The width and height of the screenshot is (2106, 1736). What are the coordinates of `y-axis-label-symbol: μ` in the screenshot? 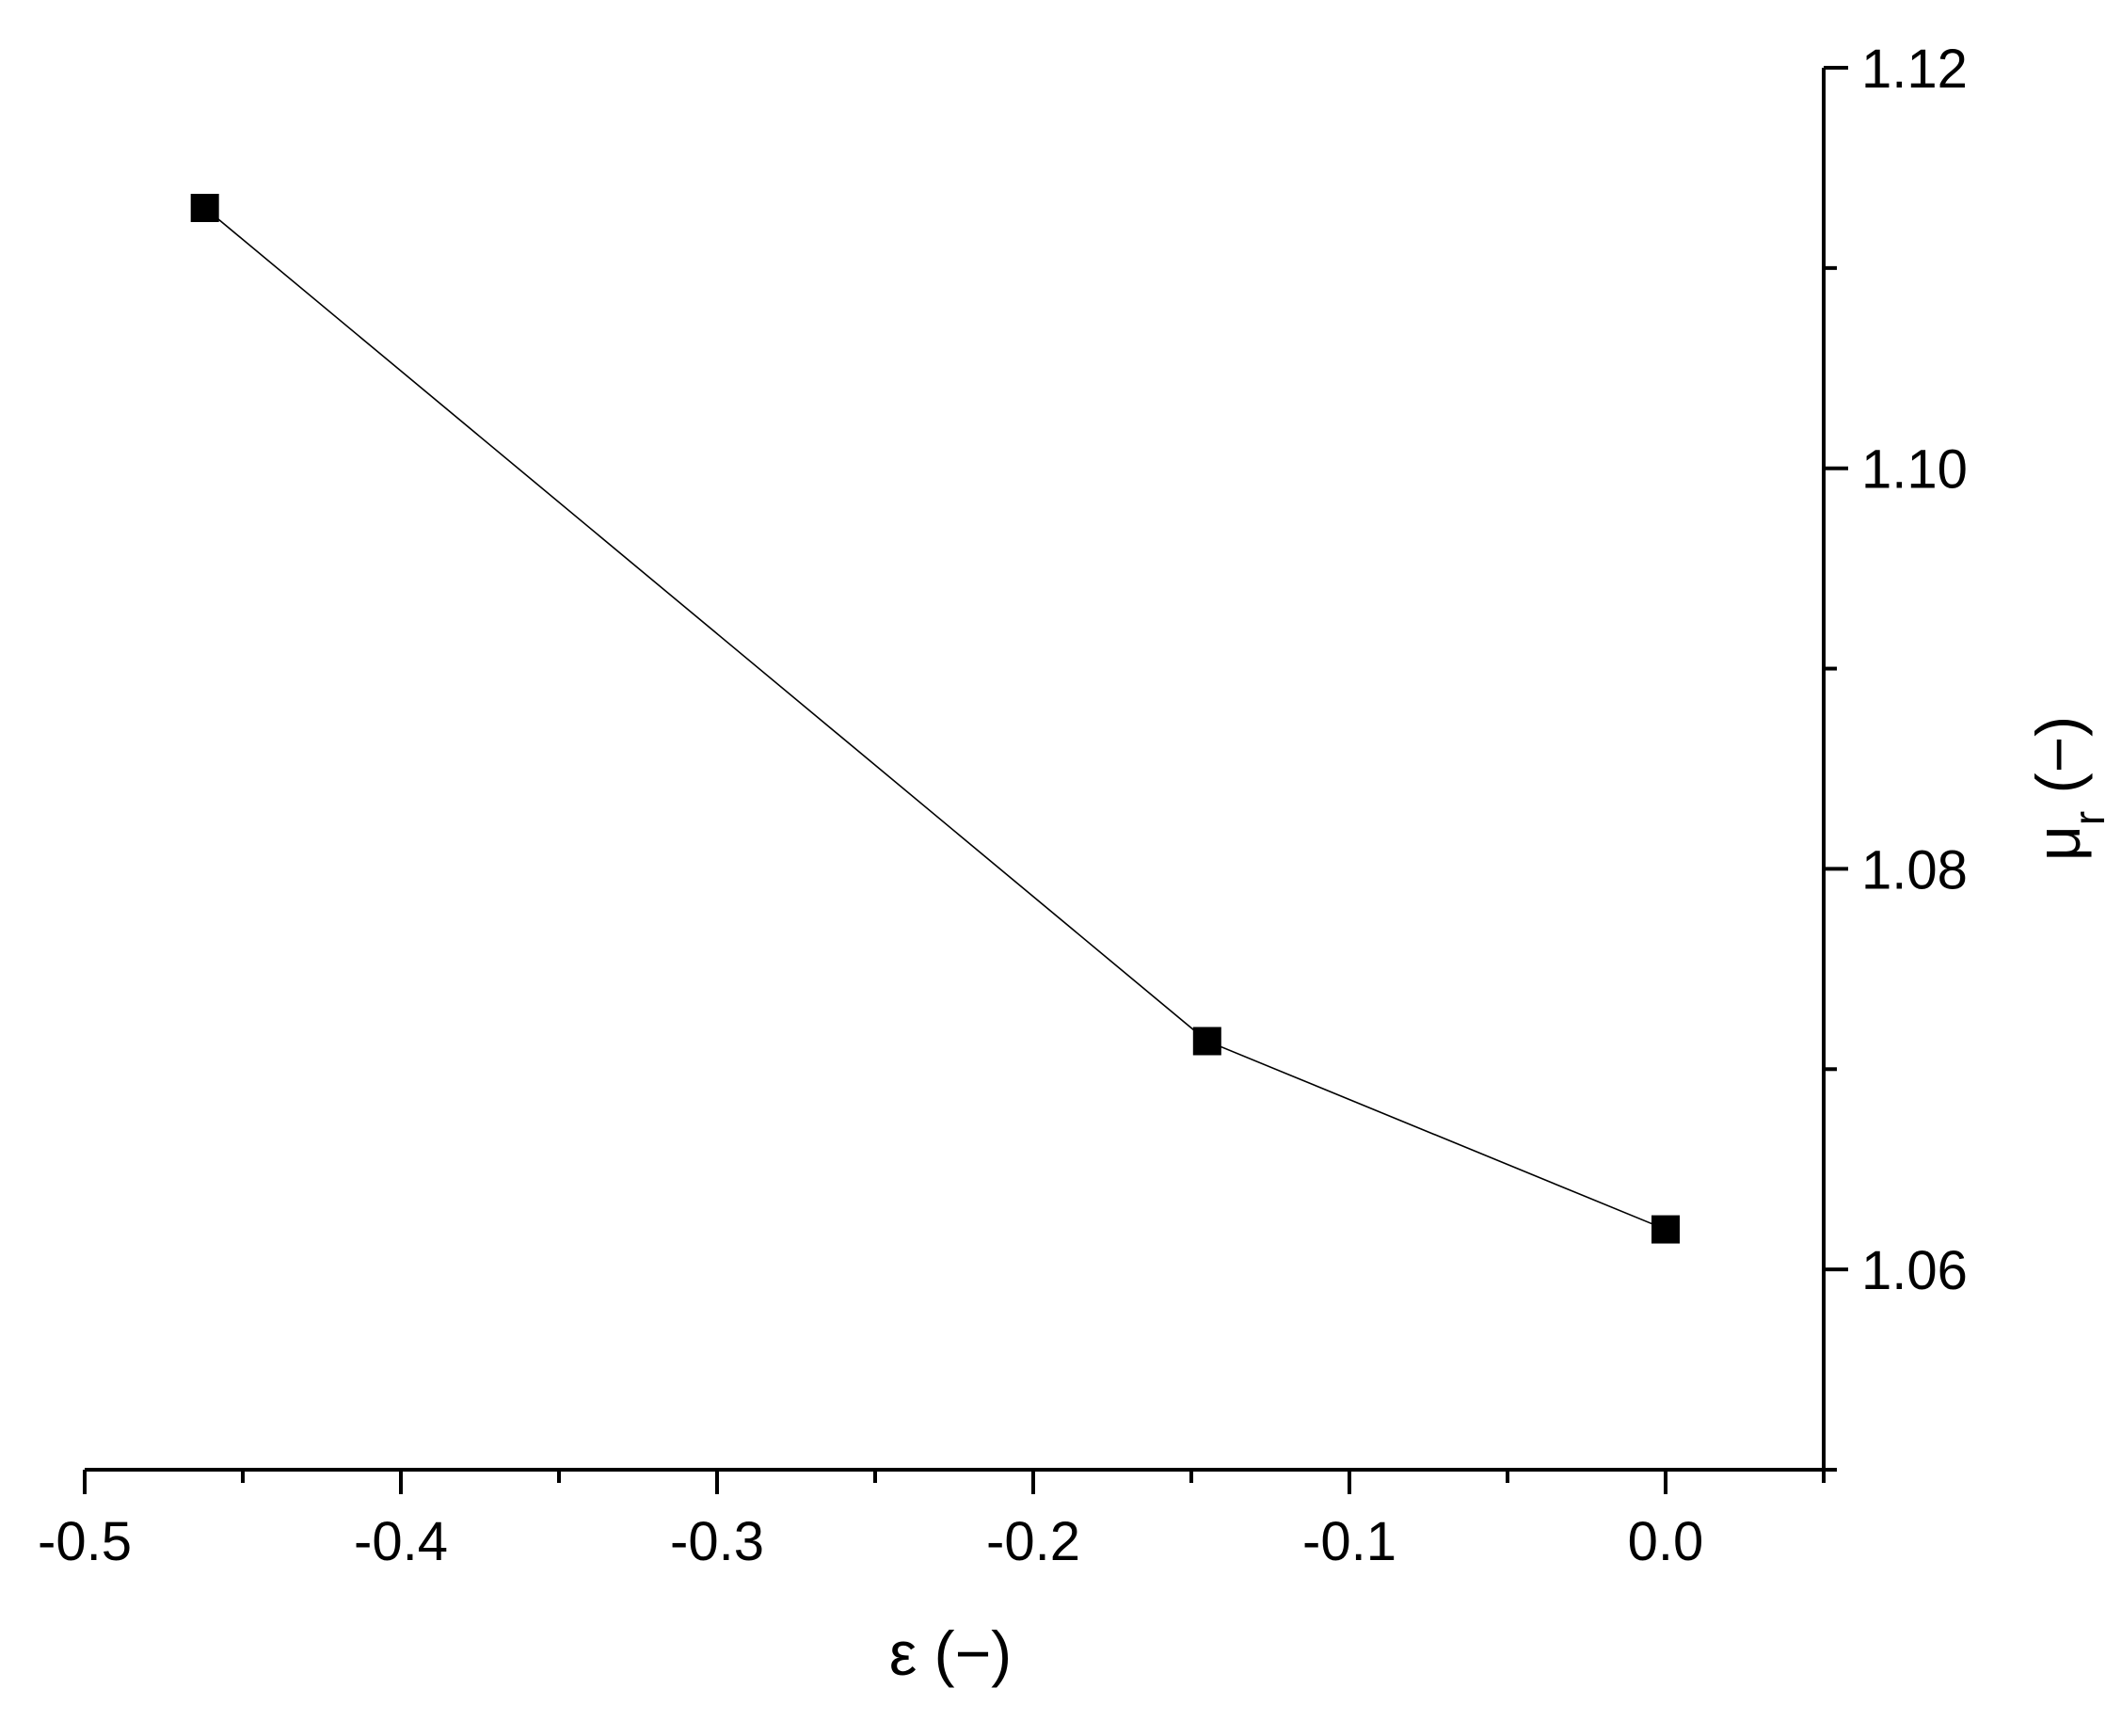 It's located at (2058, 843).